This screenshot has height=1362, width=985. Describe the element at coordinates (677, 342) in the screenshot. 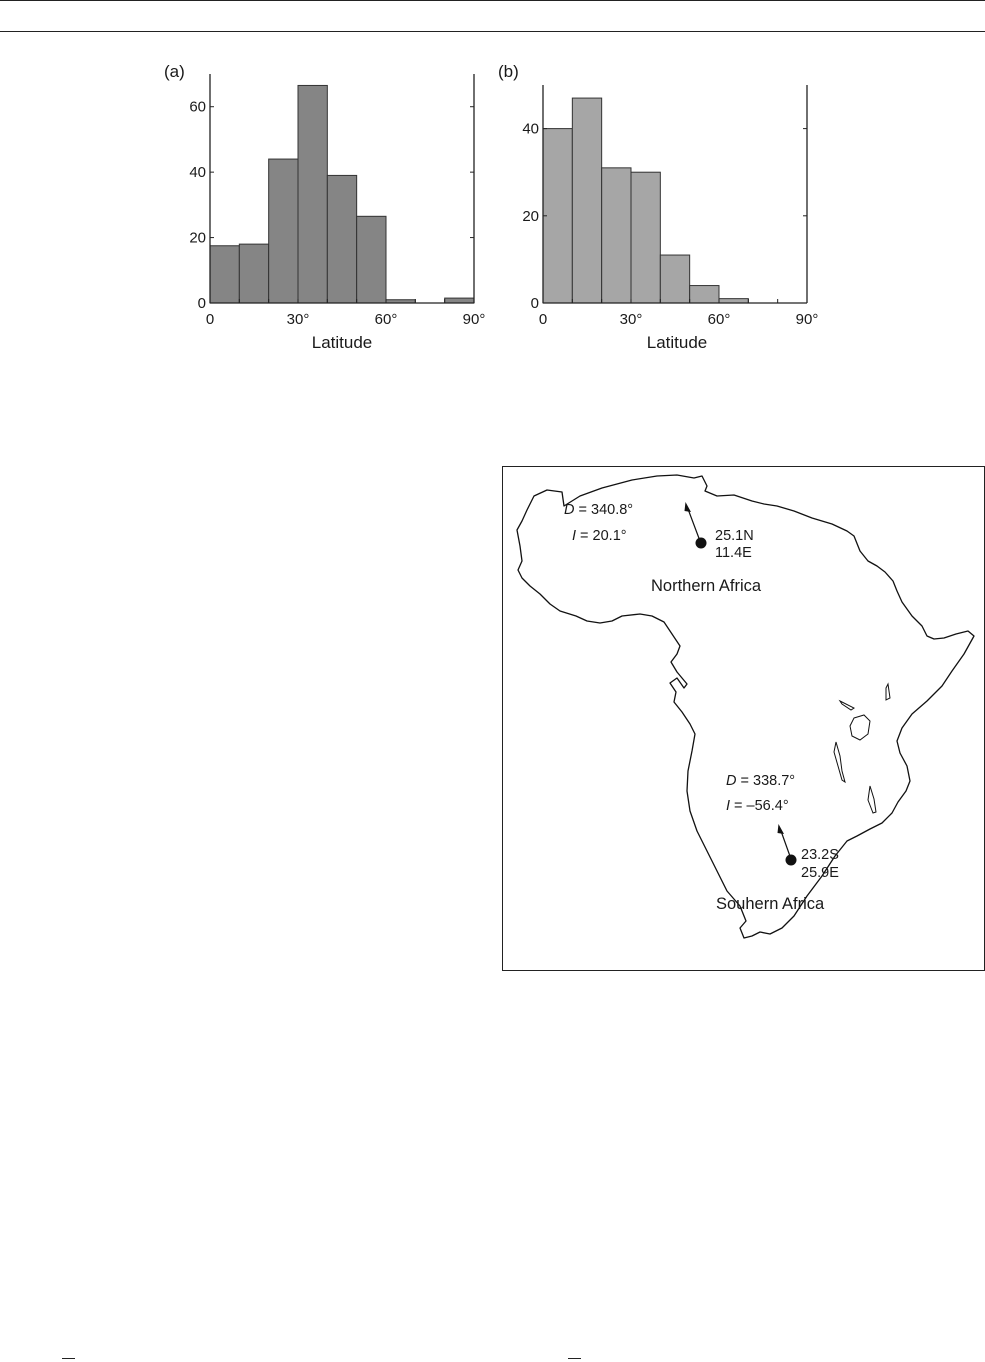

I see `x-axis-title-b: Latitude` at that location.